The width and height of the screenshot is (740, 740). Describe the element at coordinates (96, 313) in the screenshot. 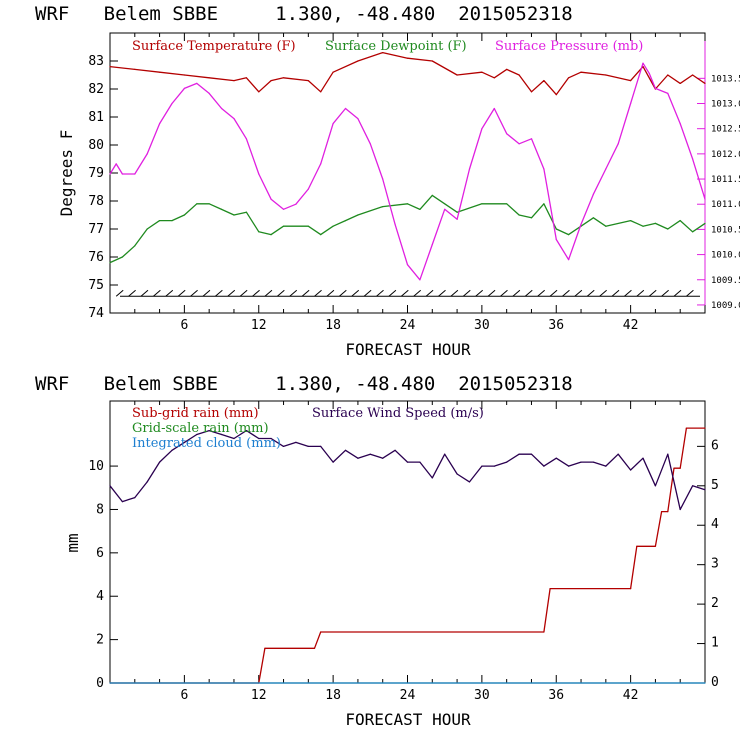

I see `y-tick-label: 74` at that location.